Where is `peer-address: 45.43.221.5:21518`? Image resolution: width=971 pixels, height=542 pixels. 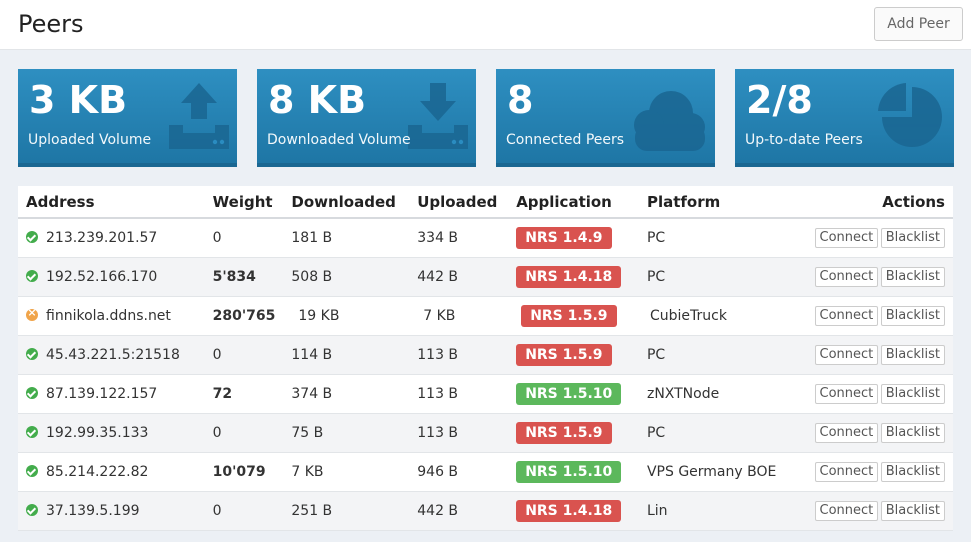 peer-address: 45.43.221.5:21518 is located at coordinates (113, 354).